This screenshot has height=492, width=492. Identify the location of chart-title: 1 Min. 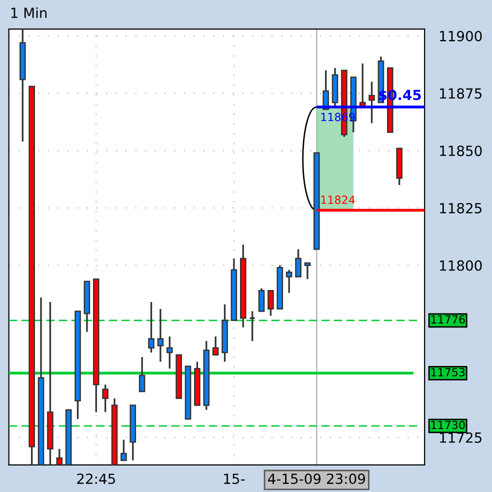
(29, 12).